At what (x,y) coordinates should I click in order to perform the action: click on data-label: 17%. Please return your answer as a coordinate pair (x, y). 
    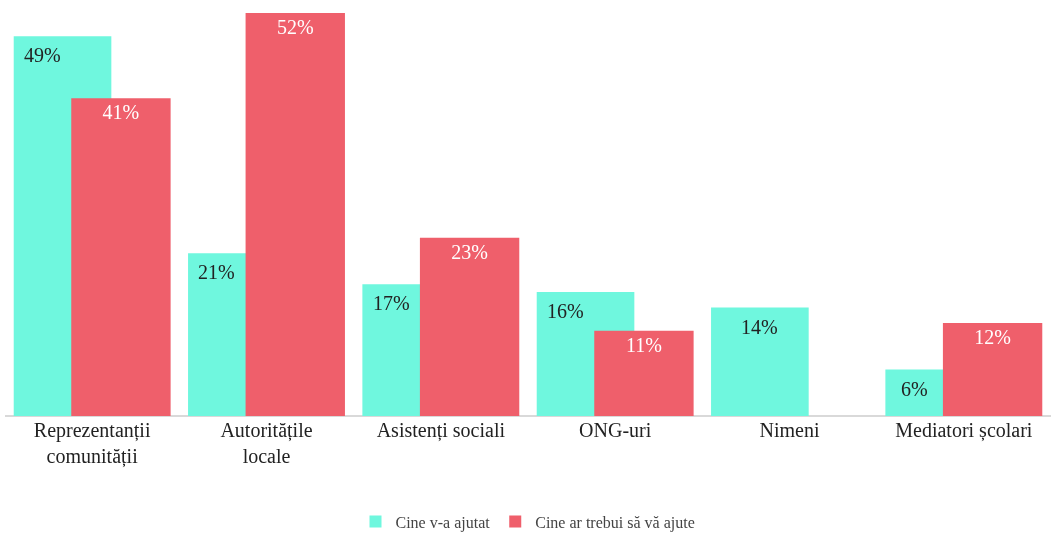
    Looking at the image, I should click on (391, 303).